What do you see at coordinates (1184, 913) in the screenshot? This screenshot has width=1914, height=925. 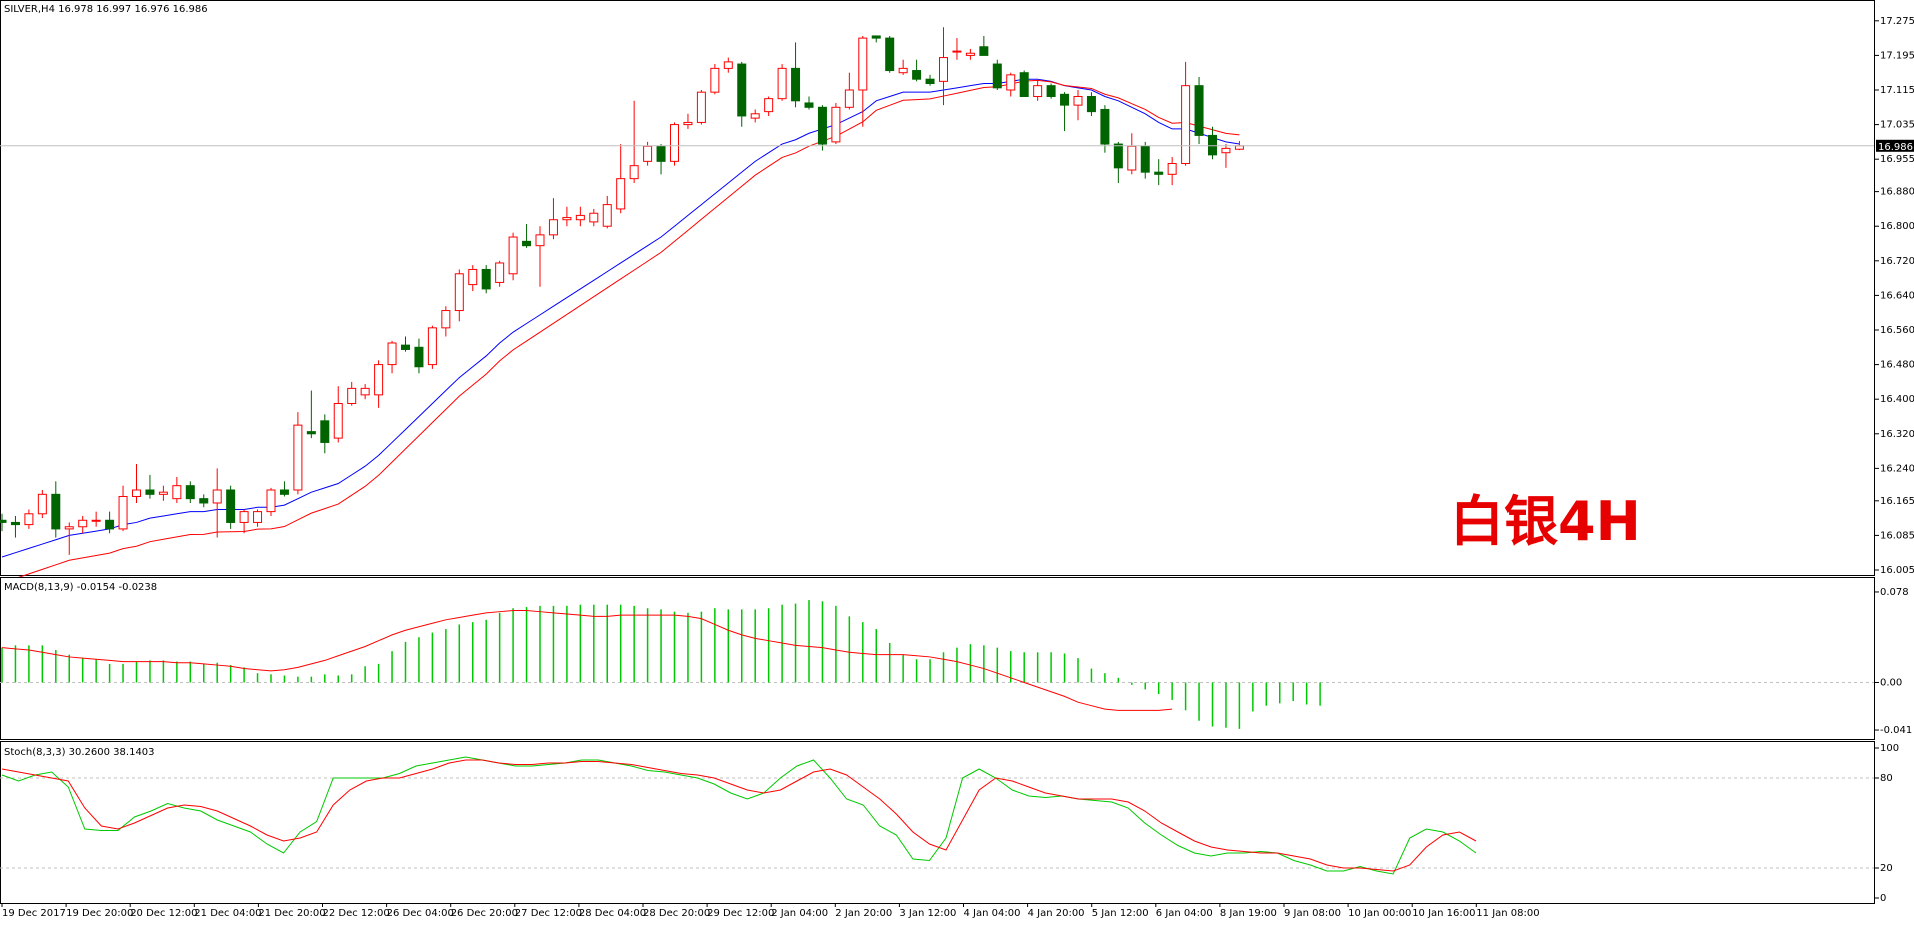 I see `time-tick-label: 6 Jan 04:00` at bounding box center [1184, 913].